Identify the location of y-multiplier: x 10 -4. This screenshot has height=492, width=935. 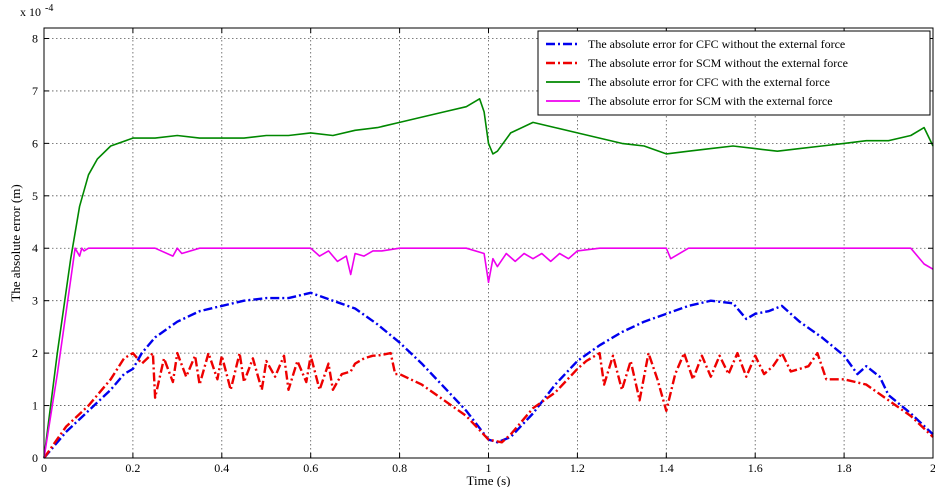
(36, 11).